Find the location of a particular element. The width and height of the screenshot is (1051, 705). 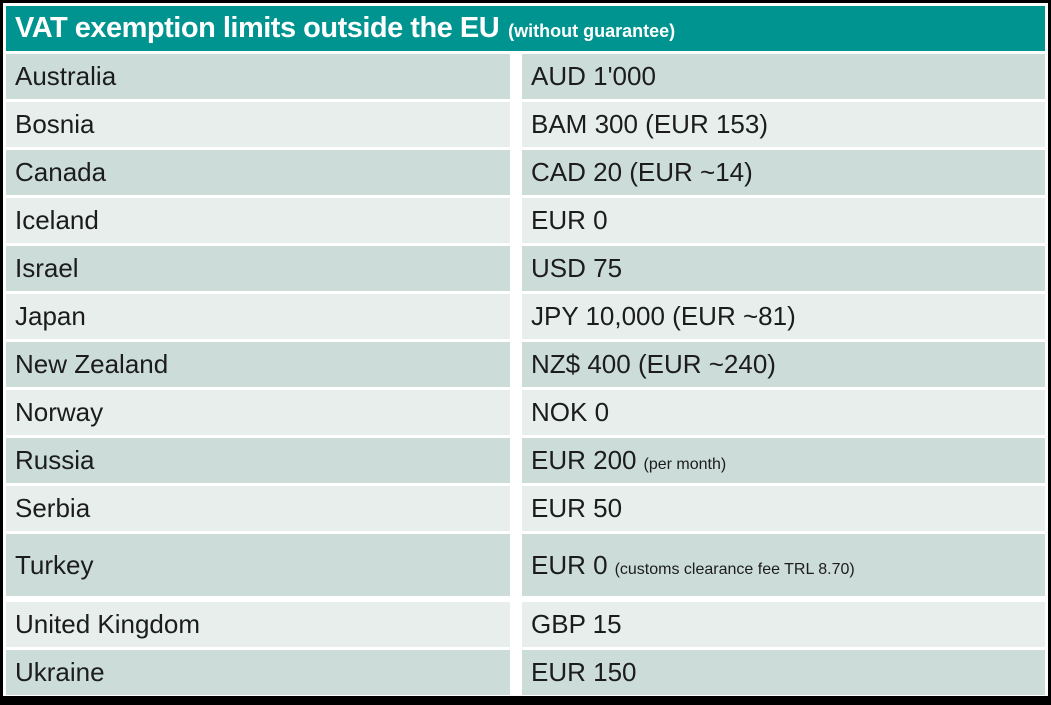

country-cell: Ukraine is located at coordinates (258, 672).